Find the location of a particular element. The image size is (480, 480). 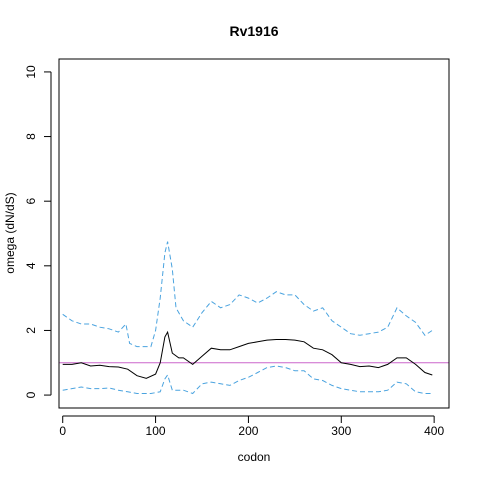

y-tick-label: 10 is located at coordinates (31, 72).